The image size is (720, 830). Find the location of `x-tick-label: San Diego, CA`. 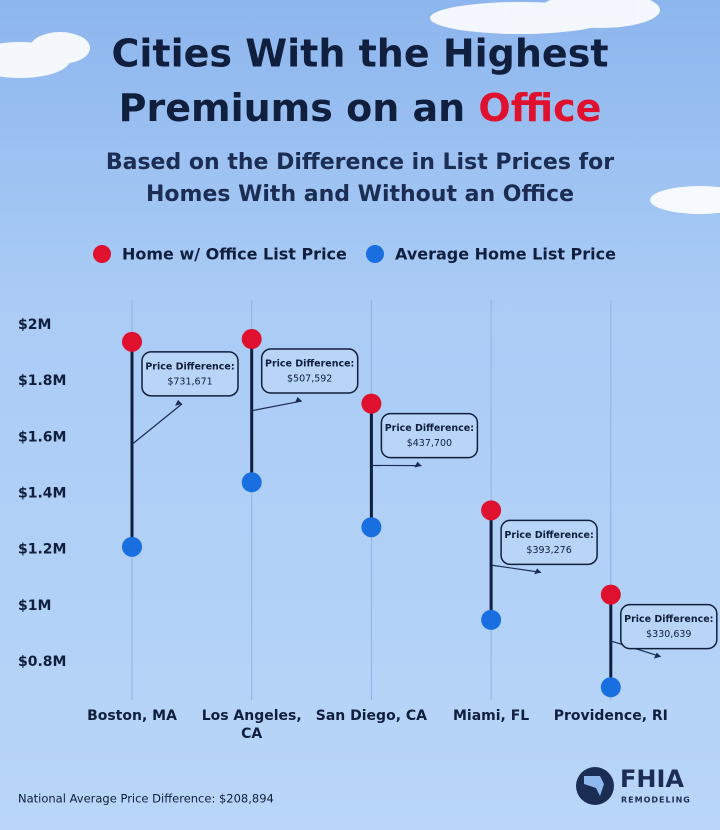

x-tick-label: San Diego, CA is located at coordinates (371, 716).